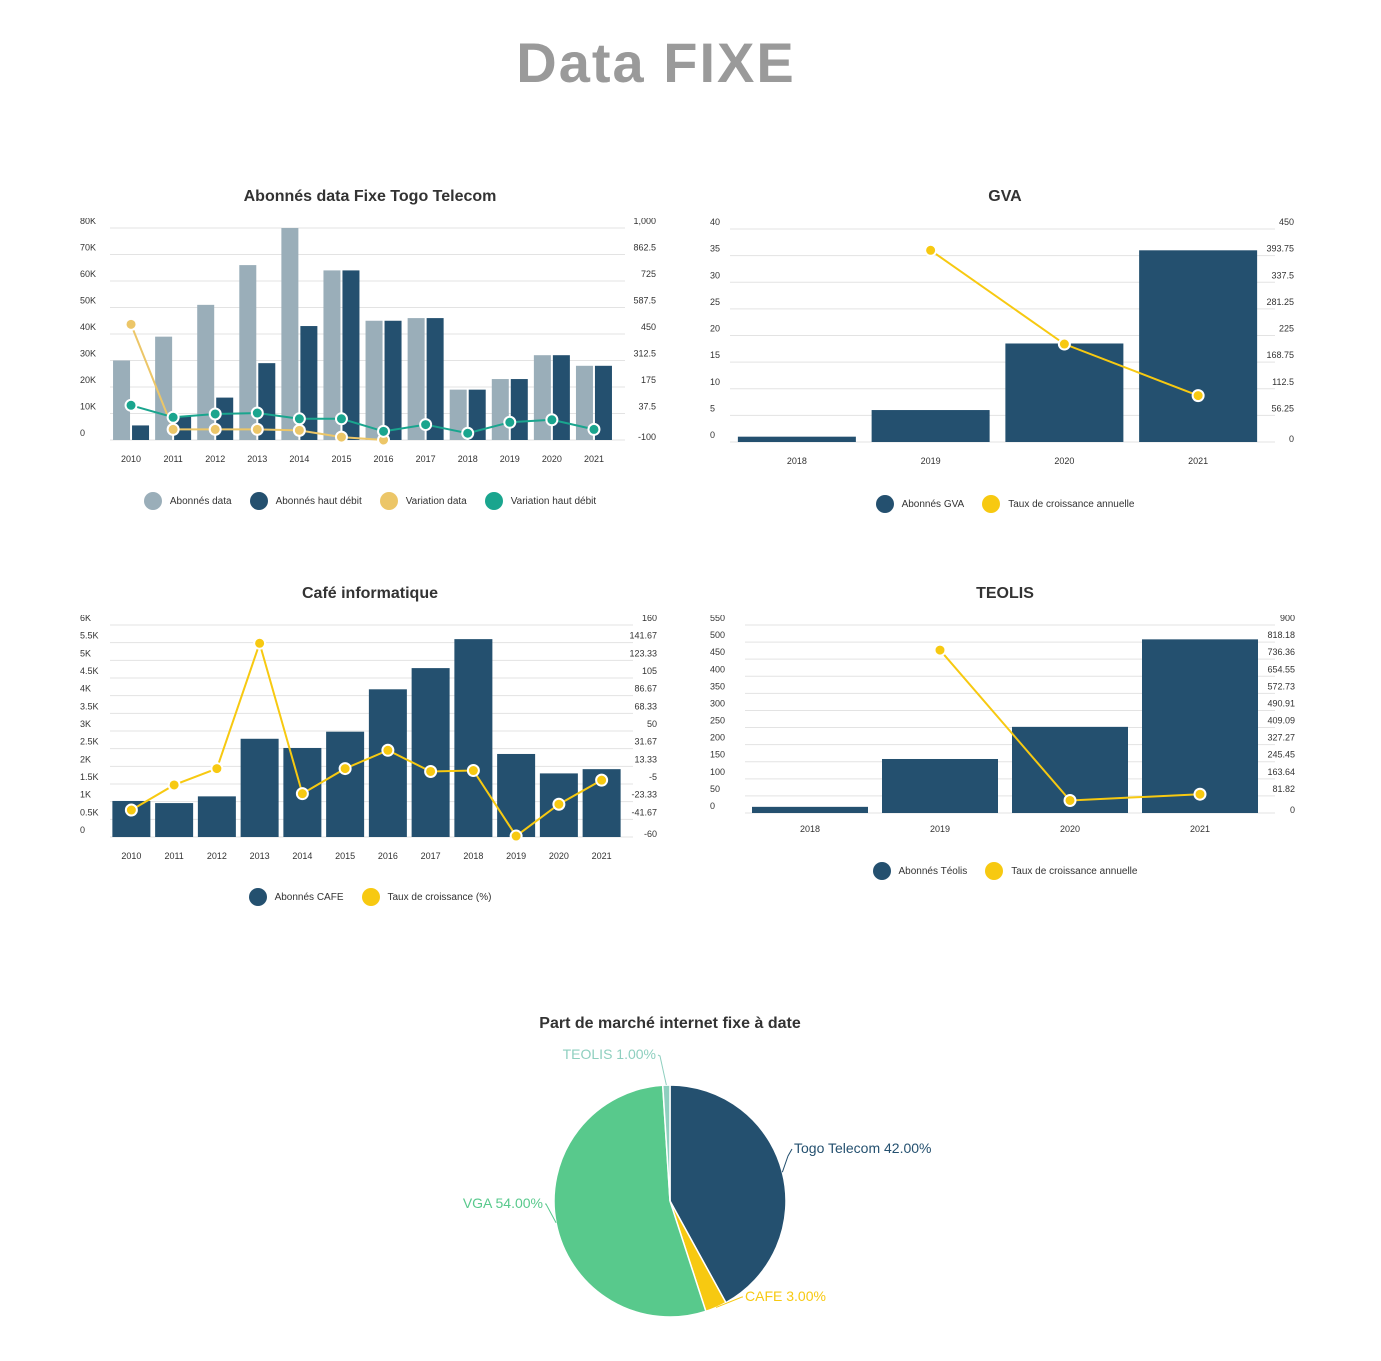 The image size is (1381, 1361). What do you see at coordinates (436, 501) in the screenshot?
I see `legend-label: Variation data` at bounding box center [436, 501].